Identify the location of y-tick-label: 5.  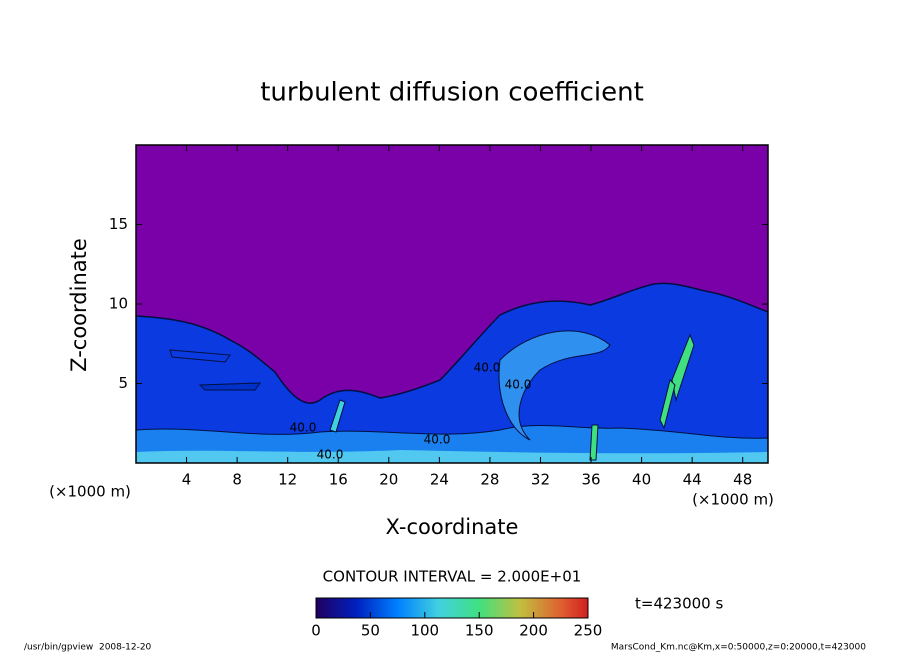
(123, 383).